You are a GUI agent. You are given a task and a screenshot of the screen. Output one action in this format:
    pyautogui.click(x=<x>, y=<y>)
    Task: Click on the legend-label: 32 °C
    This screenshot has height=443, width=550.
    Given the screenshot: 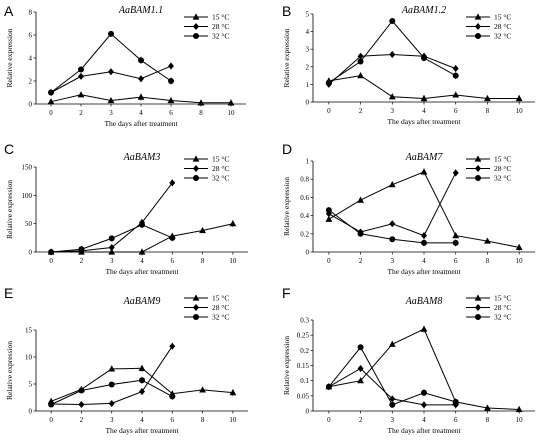 What is the action you would take?
    pyautogui.click(x=502, y=178)
    